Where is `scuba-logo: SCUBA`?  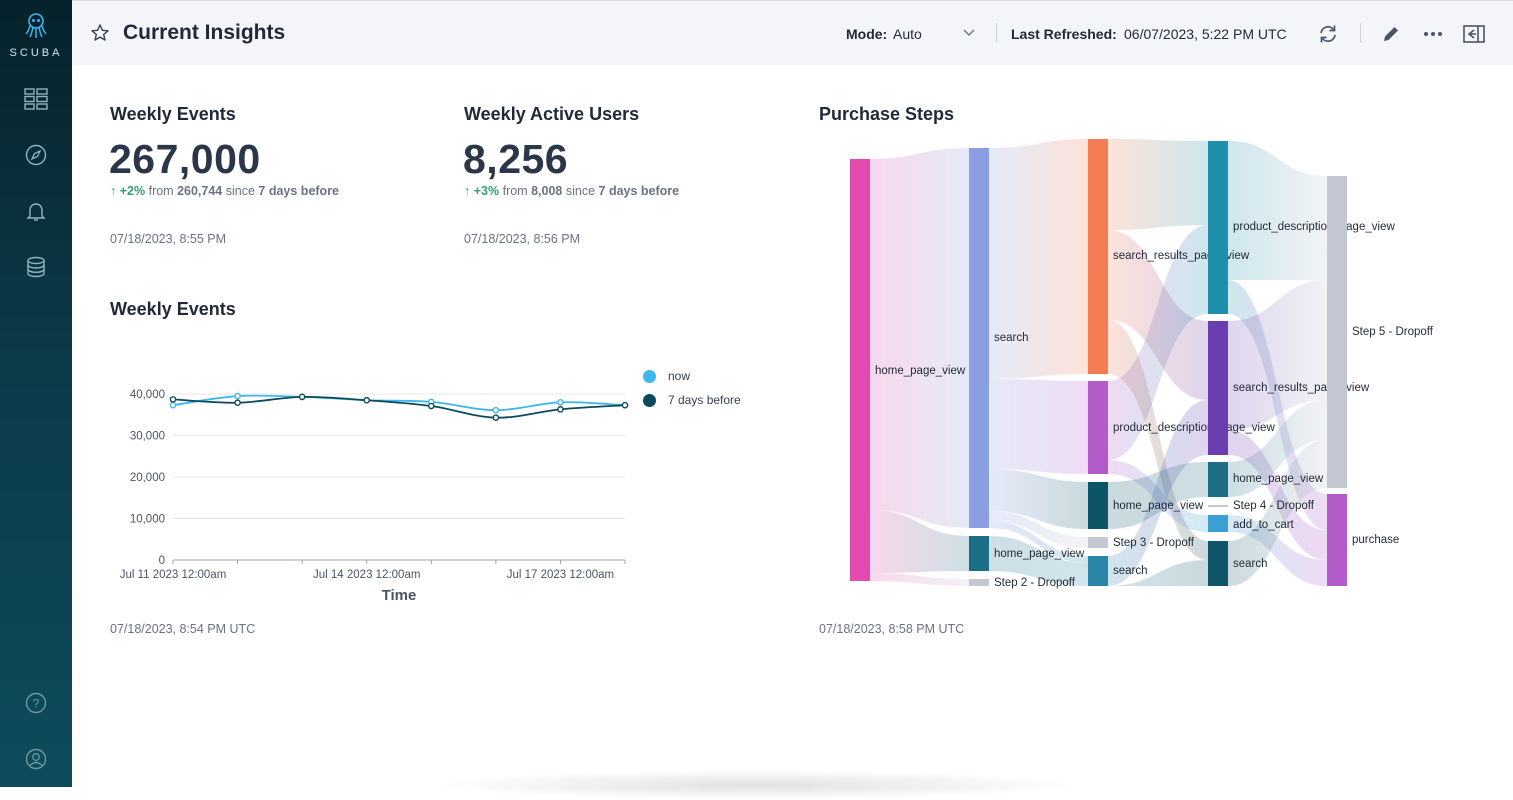
scuba-logo: SCUBA is located at coordinates (36, 35).